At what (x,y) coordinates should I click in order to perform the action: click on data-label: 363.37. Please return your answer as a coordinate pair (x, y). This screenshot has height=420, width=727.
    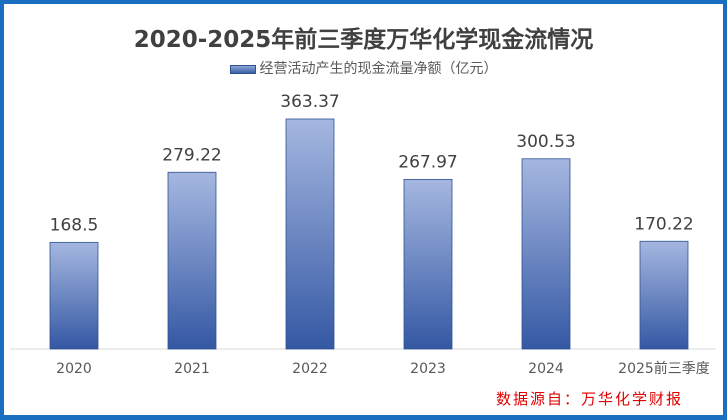
    Looking at the image, I should click on (309, 102).